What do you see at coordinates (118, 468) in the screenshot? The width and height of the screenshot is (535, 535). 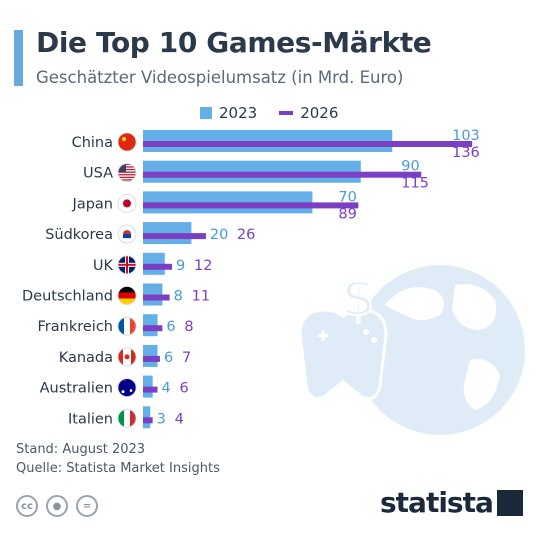 I see `source-note: Quelle: Statista Market Insights` at bounding box center [118, 468].